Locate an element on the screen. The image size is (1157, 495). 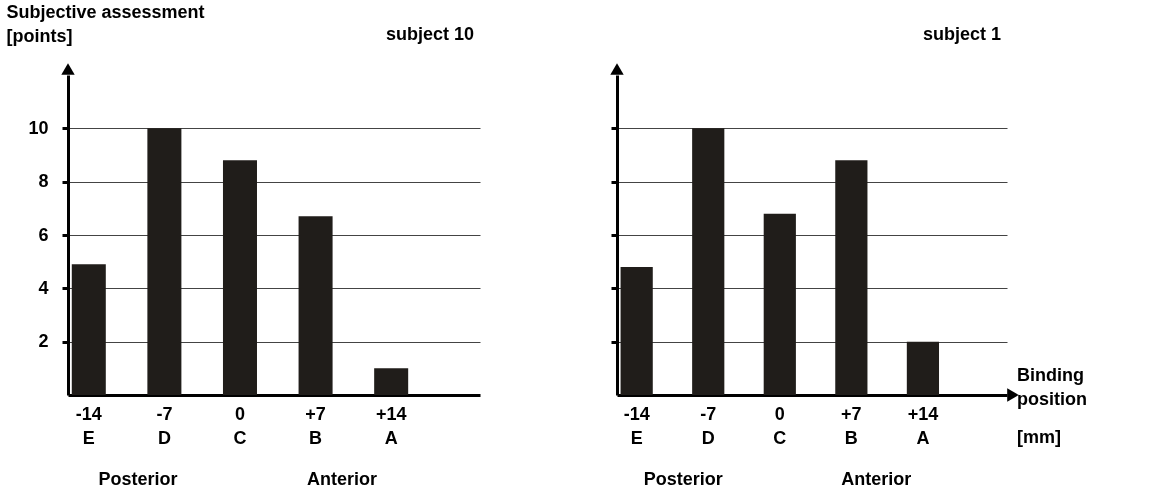
y-tick-label: 4 is located at coordinates (43, 287).